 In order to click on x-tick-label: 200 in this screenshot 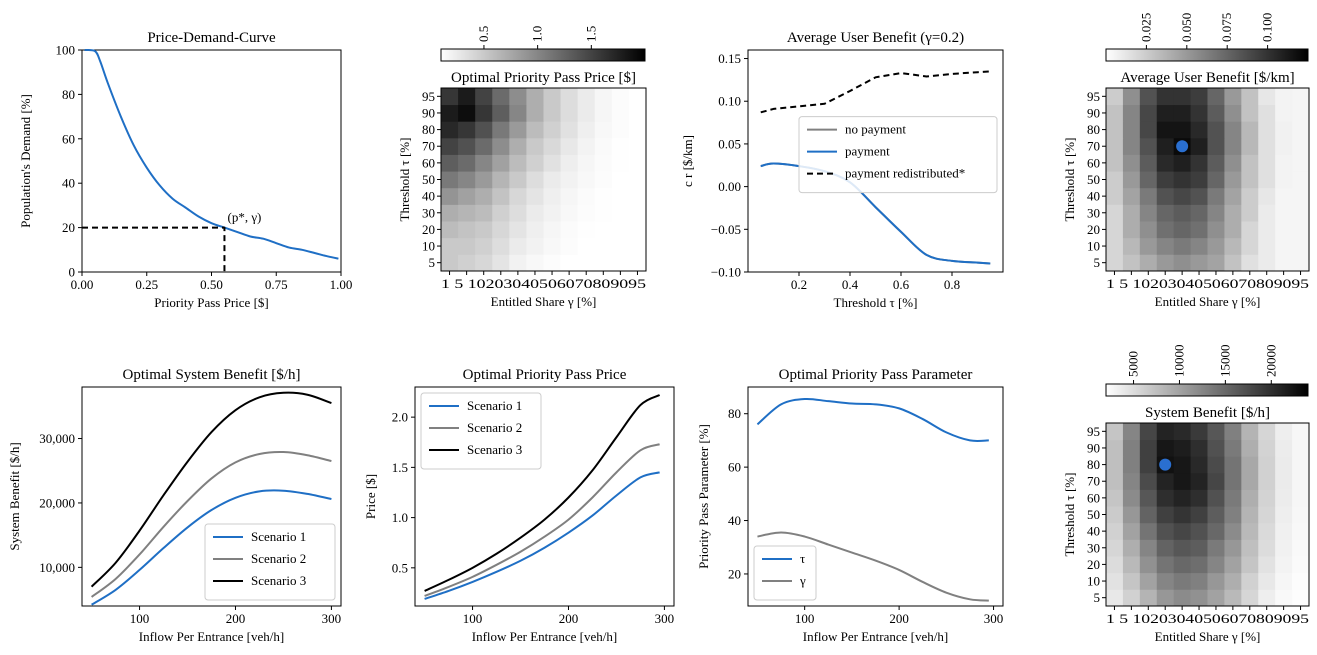, I will do `click(236, 618)`.